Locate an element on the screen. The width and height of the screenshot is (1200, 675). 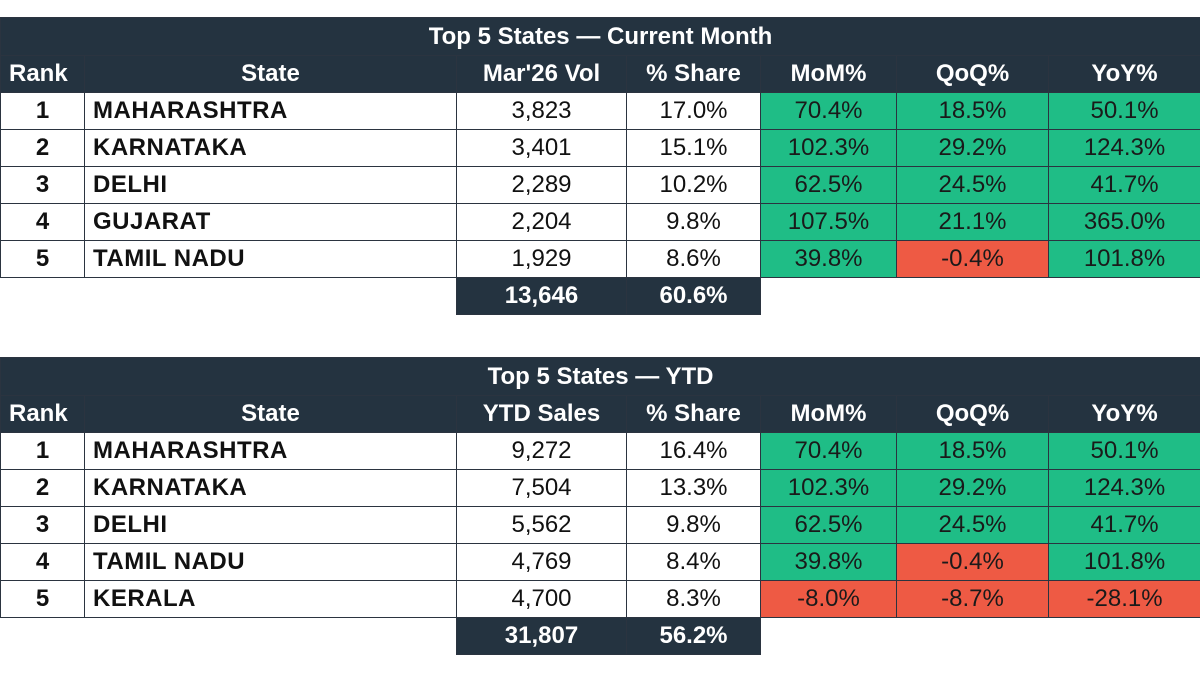
table-row: 4 TAMIL NADU 4,769 8.4% 39.8% -0.4% 101.8% is located at coordinates (600, 562).